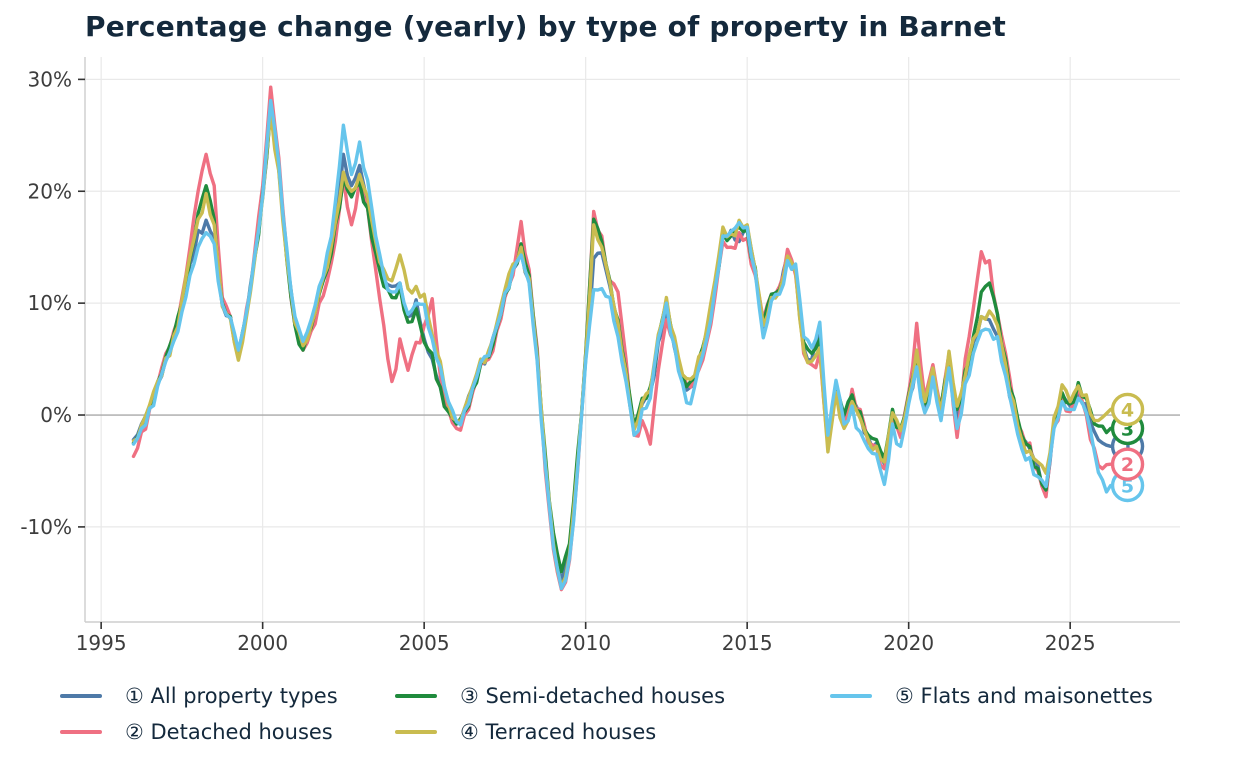 The image size is (1236, 770). What do you see at coordinates (50, 191) in the screenshot?
I see `y-tick-label: 20%` at bounding box center [50, 191].